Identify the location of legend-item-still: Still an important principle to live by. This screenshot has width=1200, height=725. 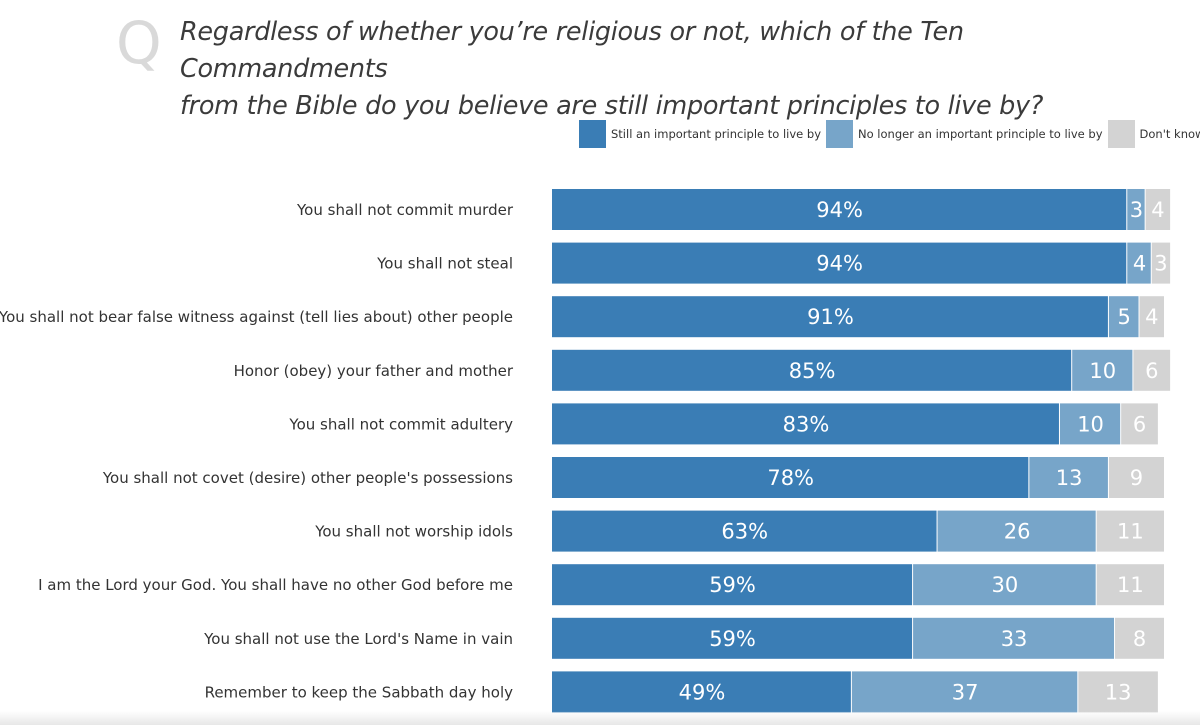
(702, 134).